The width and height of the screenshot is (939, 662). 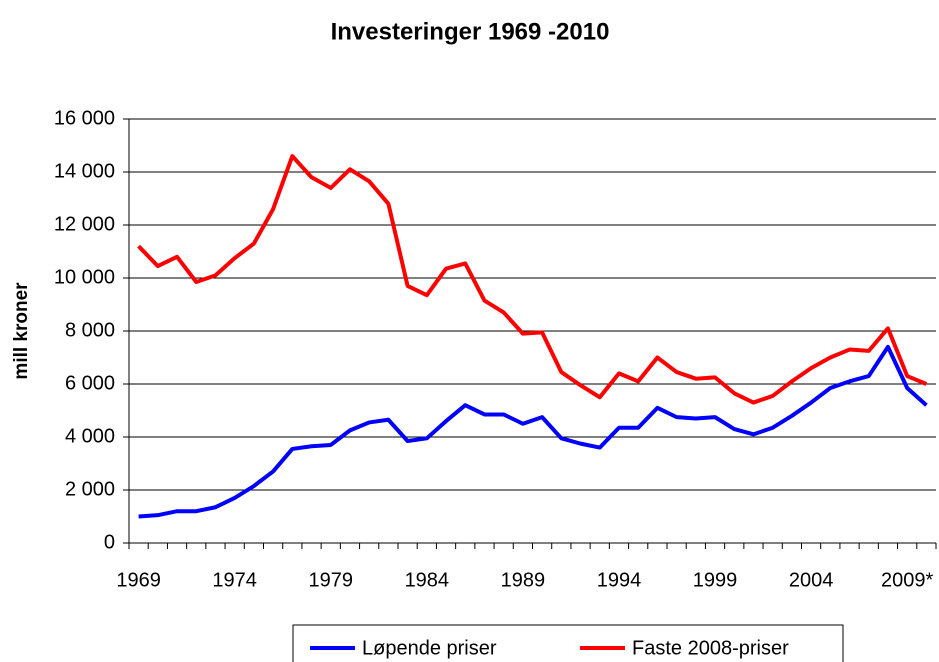 What do you see at coordinates (90, 330) in the screenshot?
I see `y-tick-label: 8 000` at bounding box center [90, 330].